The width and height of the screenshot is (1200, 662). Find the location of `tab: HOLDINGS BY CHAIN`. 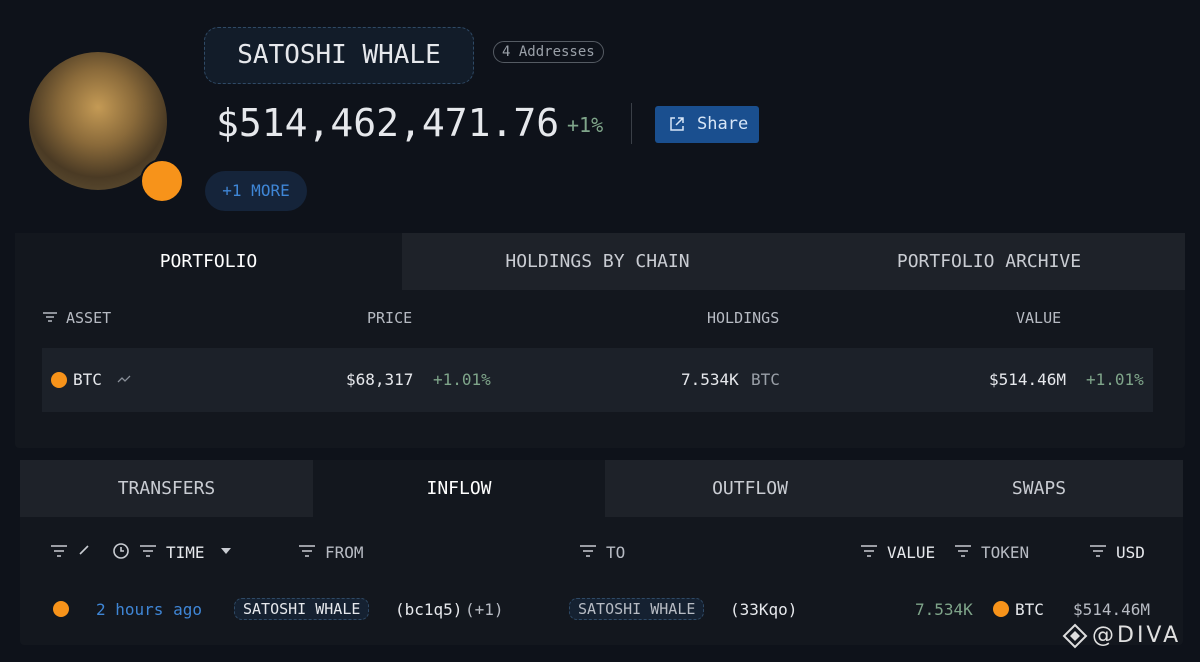

tab: HOLDINGS BY CHAIN is located at coordinates (597, 261).